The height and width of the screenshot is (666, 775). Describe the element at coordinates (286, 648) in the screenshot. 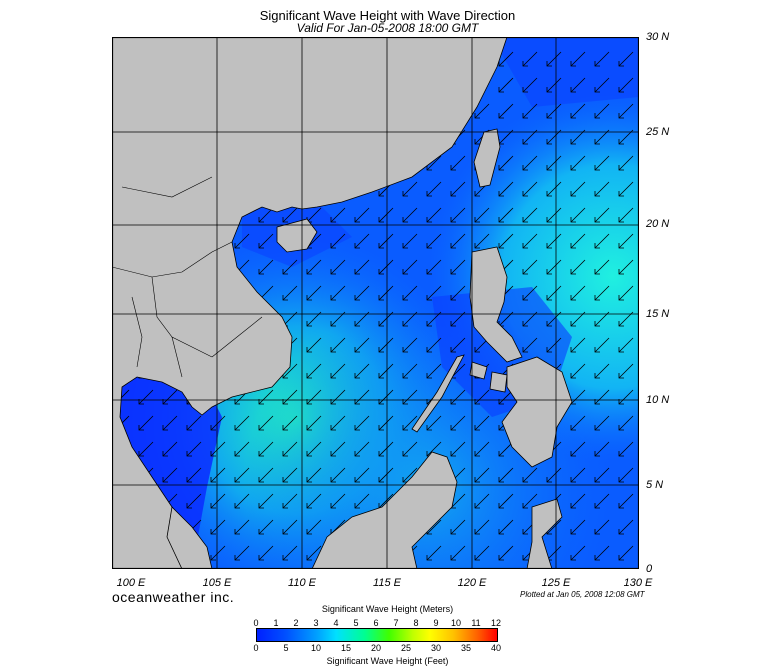

I see `colorbar-tick-feet: 5` at that location.